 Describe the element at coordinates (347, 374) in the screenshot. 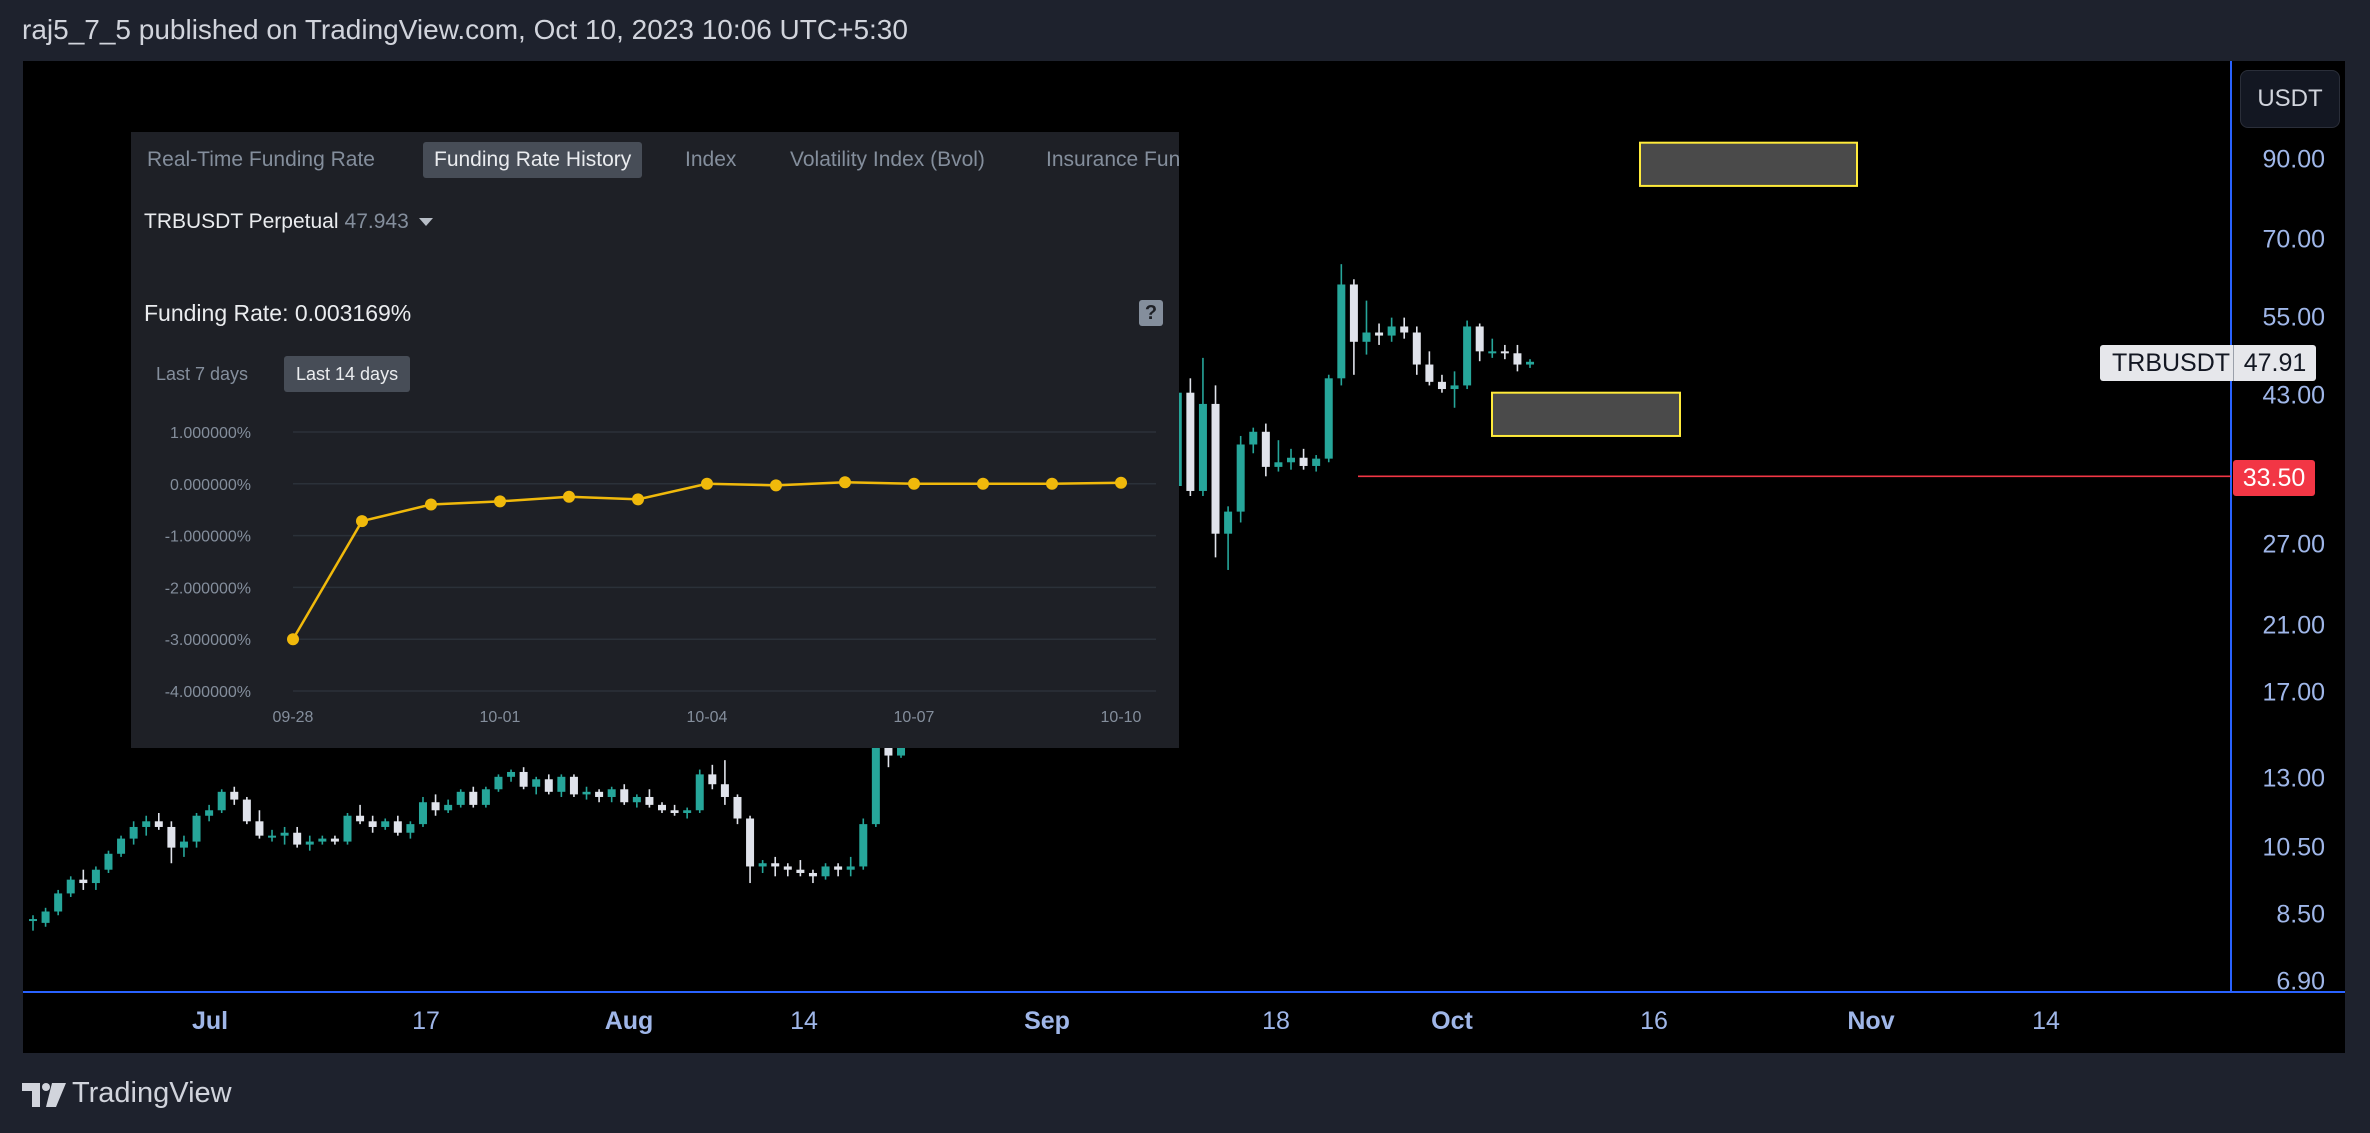

I see `period-last-14-days: Last 14 days` at that location.